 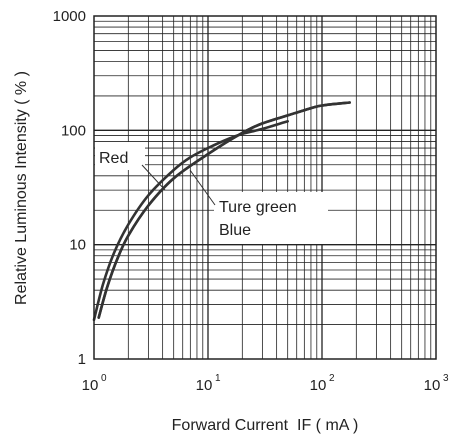 I want to click on y-tick-labels: 1 10 100 1000, so click(x=69, y=188).